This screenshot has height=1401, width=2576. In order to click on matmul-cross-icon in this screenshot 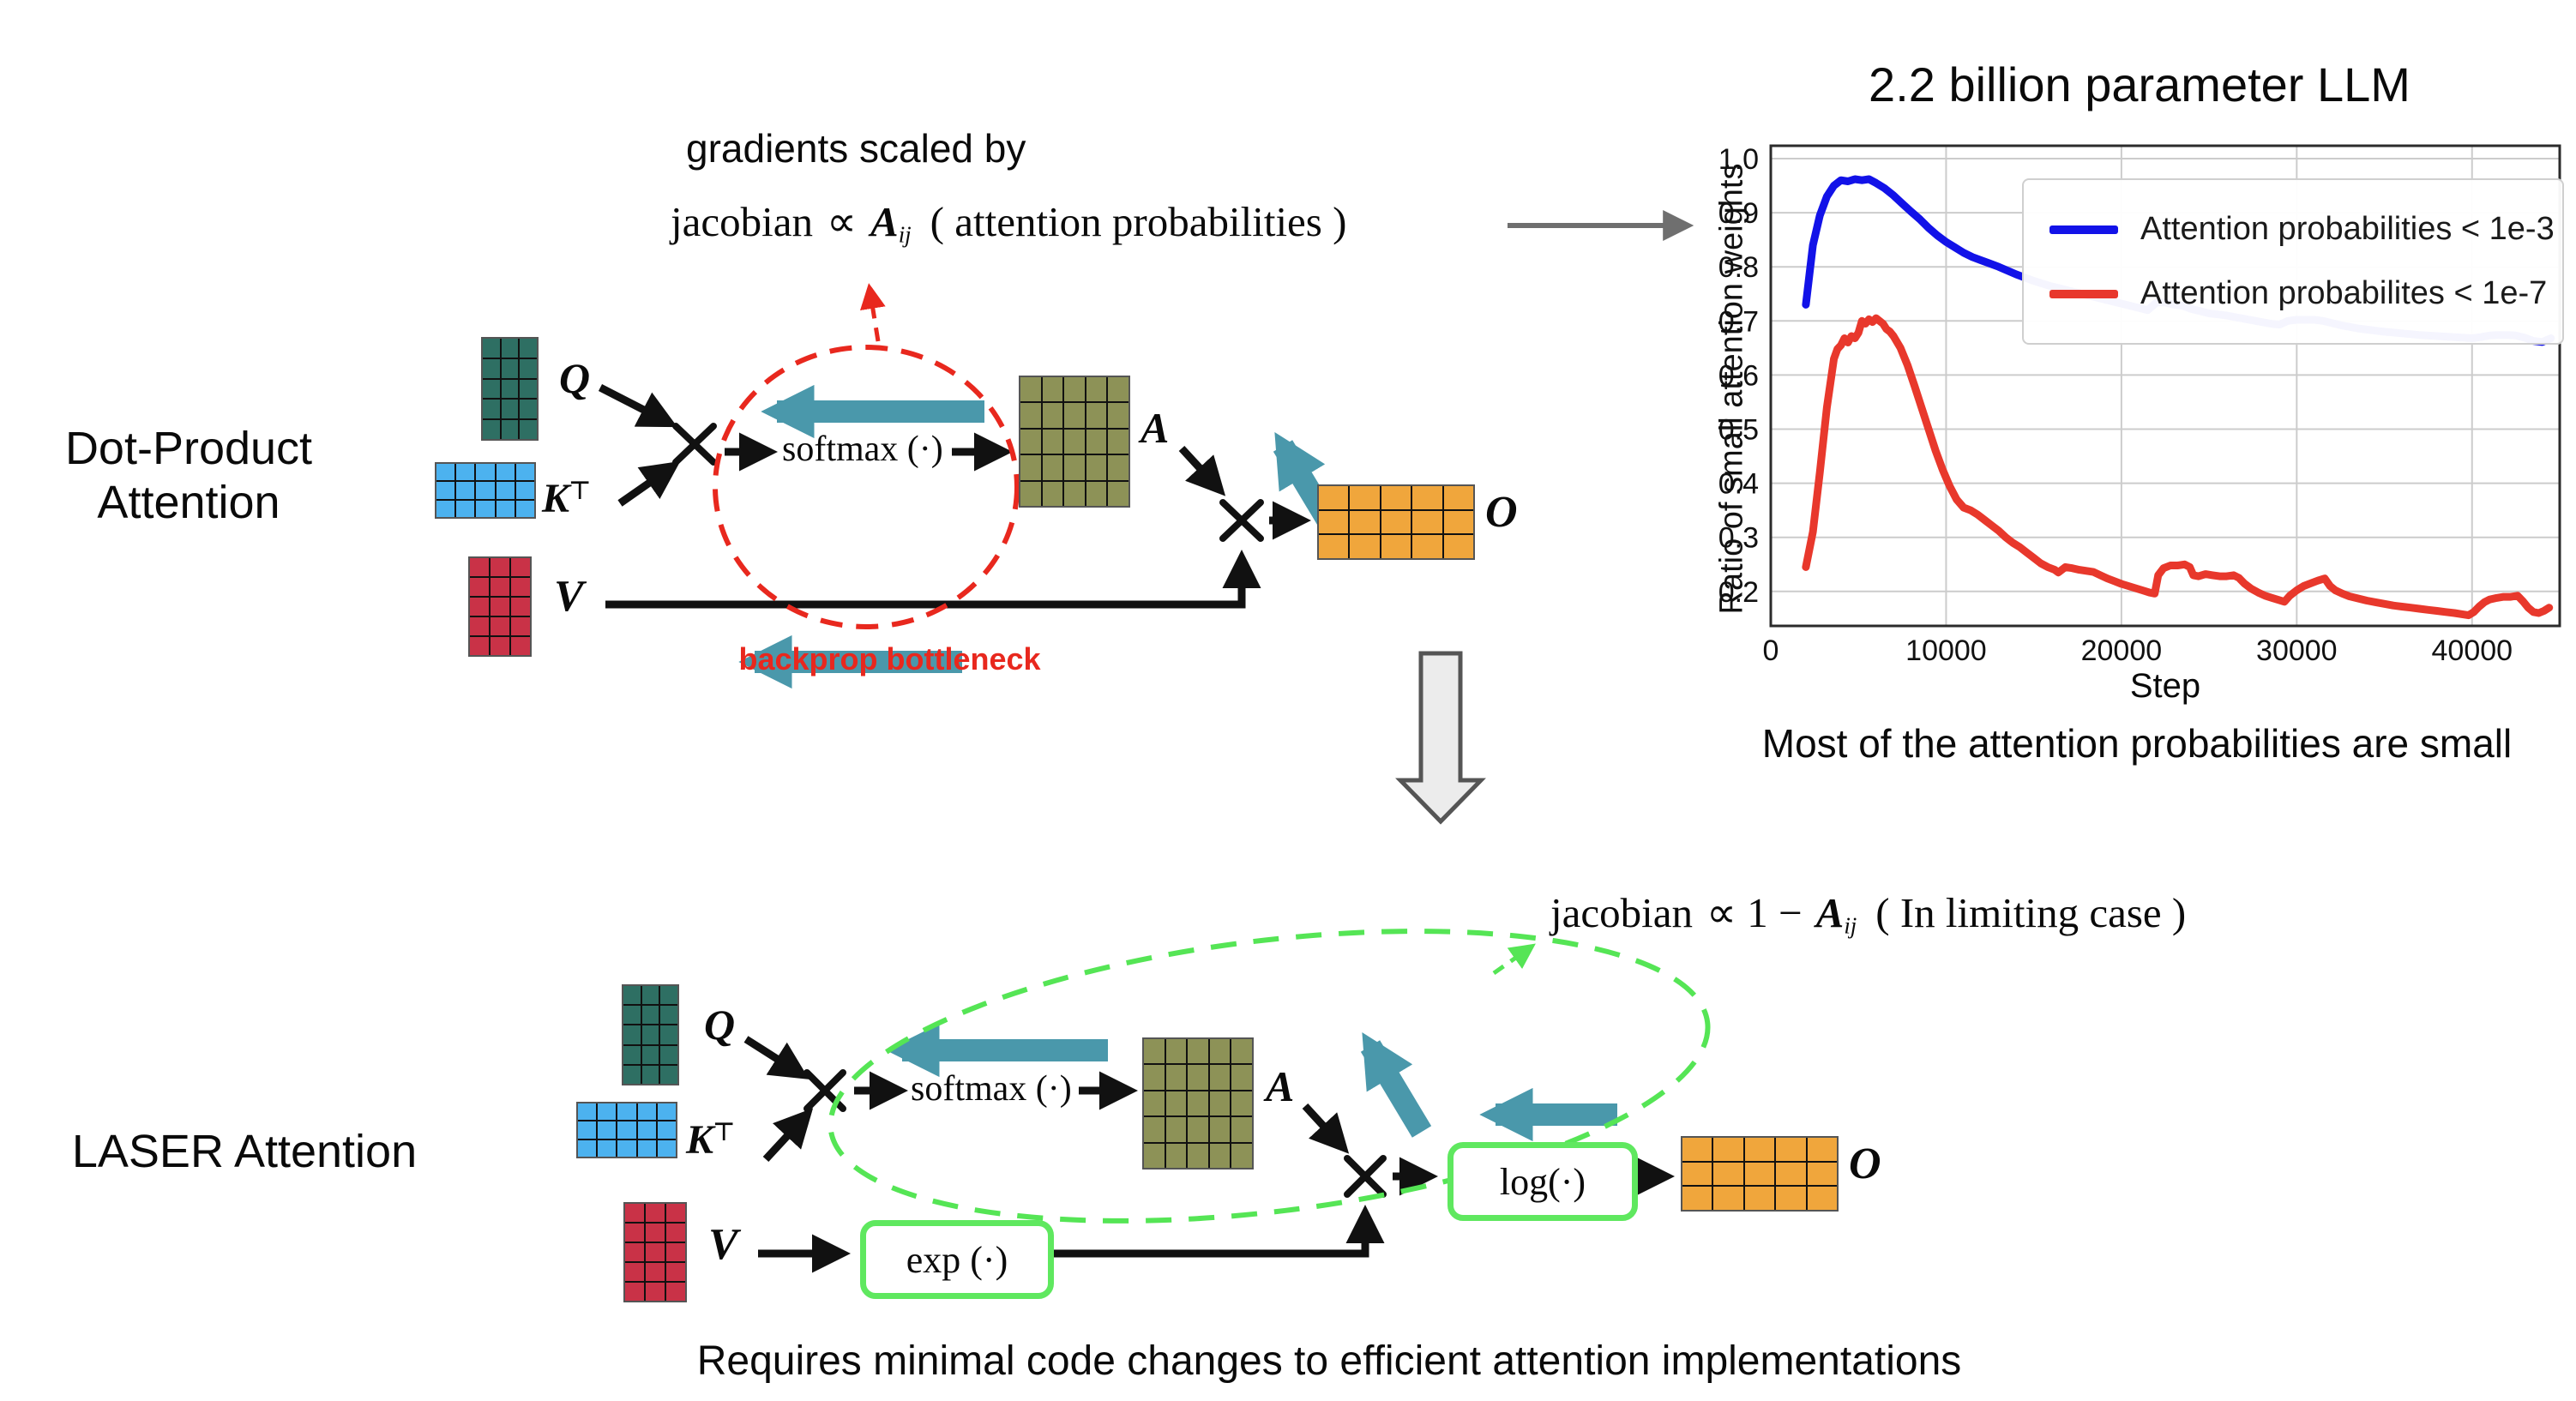, I will do `click(694, 444)`.